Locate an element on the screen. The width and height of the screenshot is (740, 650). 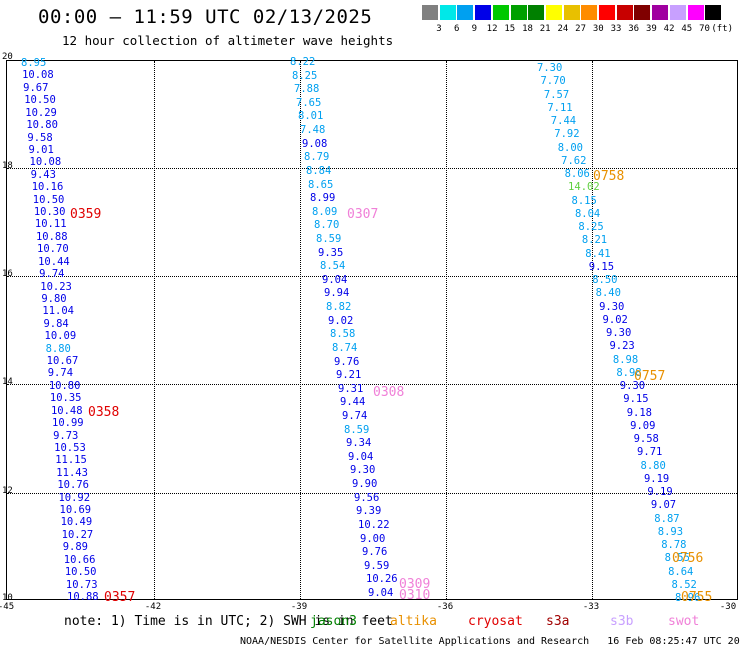
generated-timestamp: 16 Feb 08:25:47 UTC 2025 is located at coordinates (673, 641).